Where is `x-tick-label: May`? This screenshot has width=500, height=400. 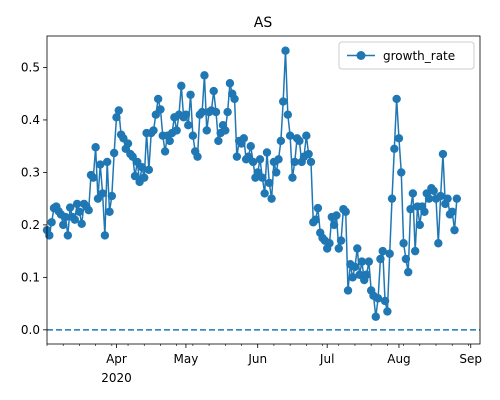 x-tick-label: May is located at coordinates (186, 359).